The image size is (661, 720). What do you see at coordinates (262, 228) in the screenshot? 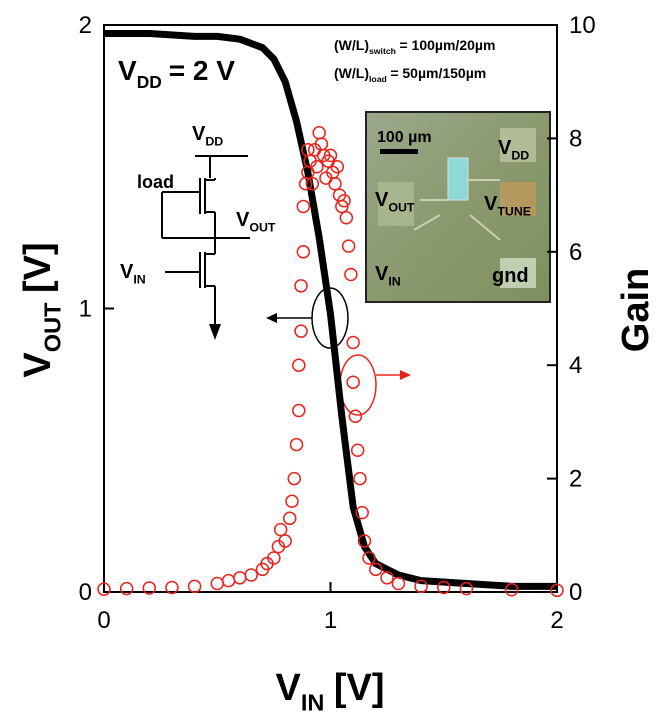
I see `circuit-label-sub: OUT` at bounding box center [262, 228].